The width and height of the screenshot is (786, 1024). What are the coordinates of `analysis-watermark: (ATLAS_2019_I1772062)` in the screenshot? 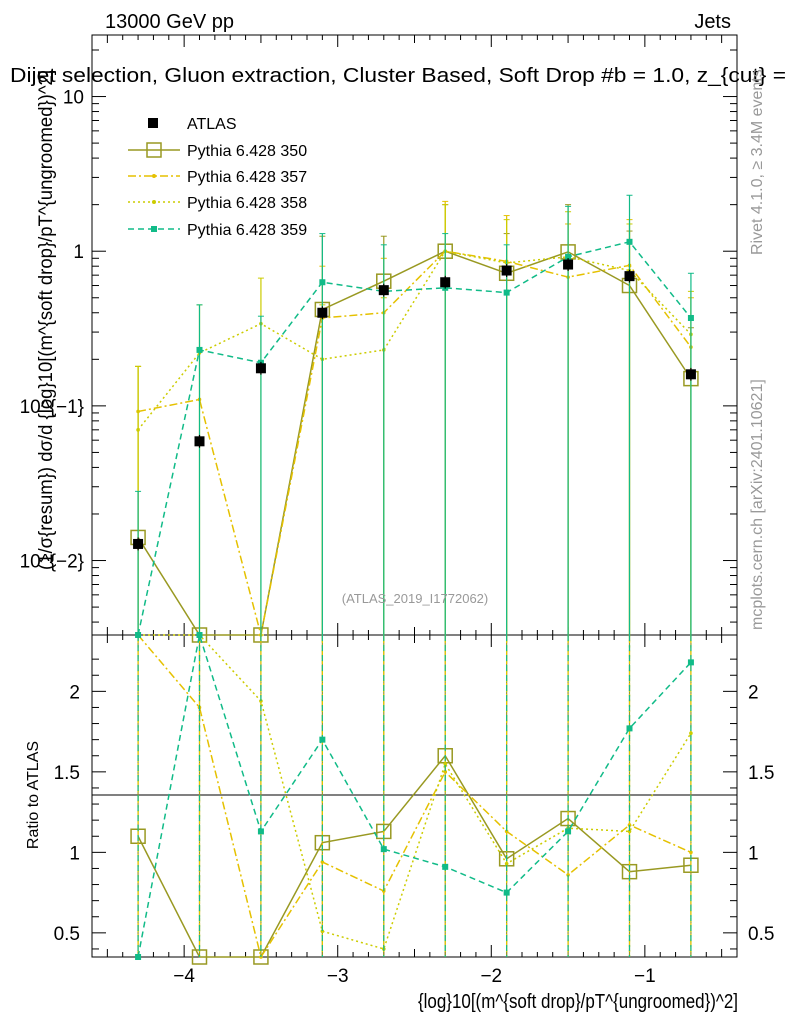 It's located at (415, 598).